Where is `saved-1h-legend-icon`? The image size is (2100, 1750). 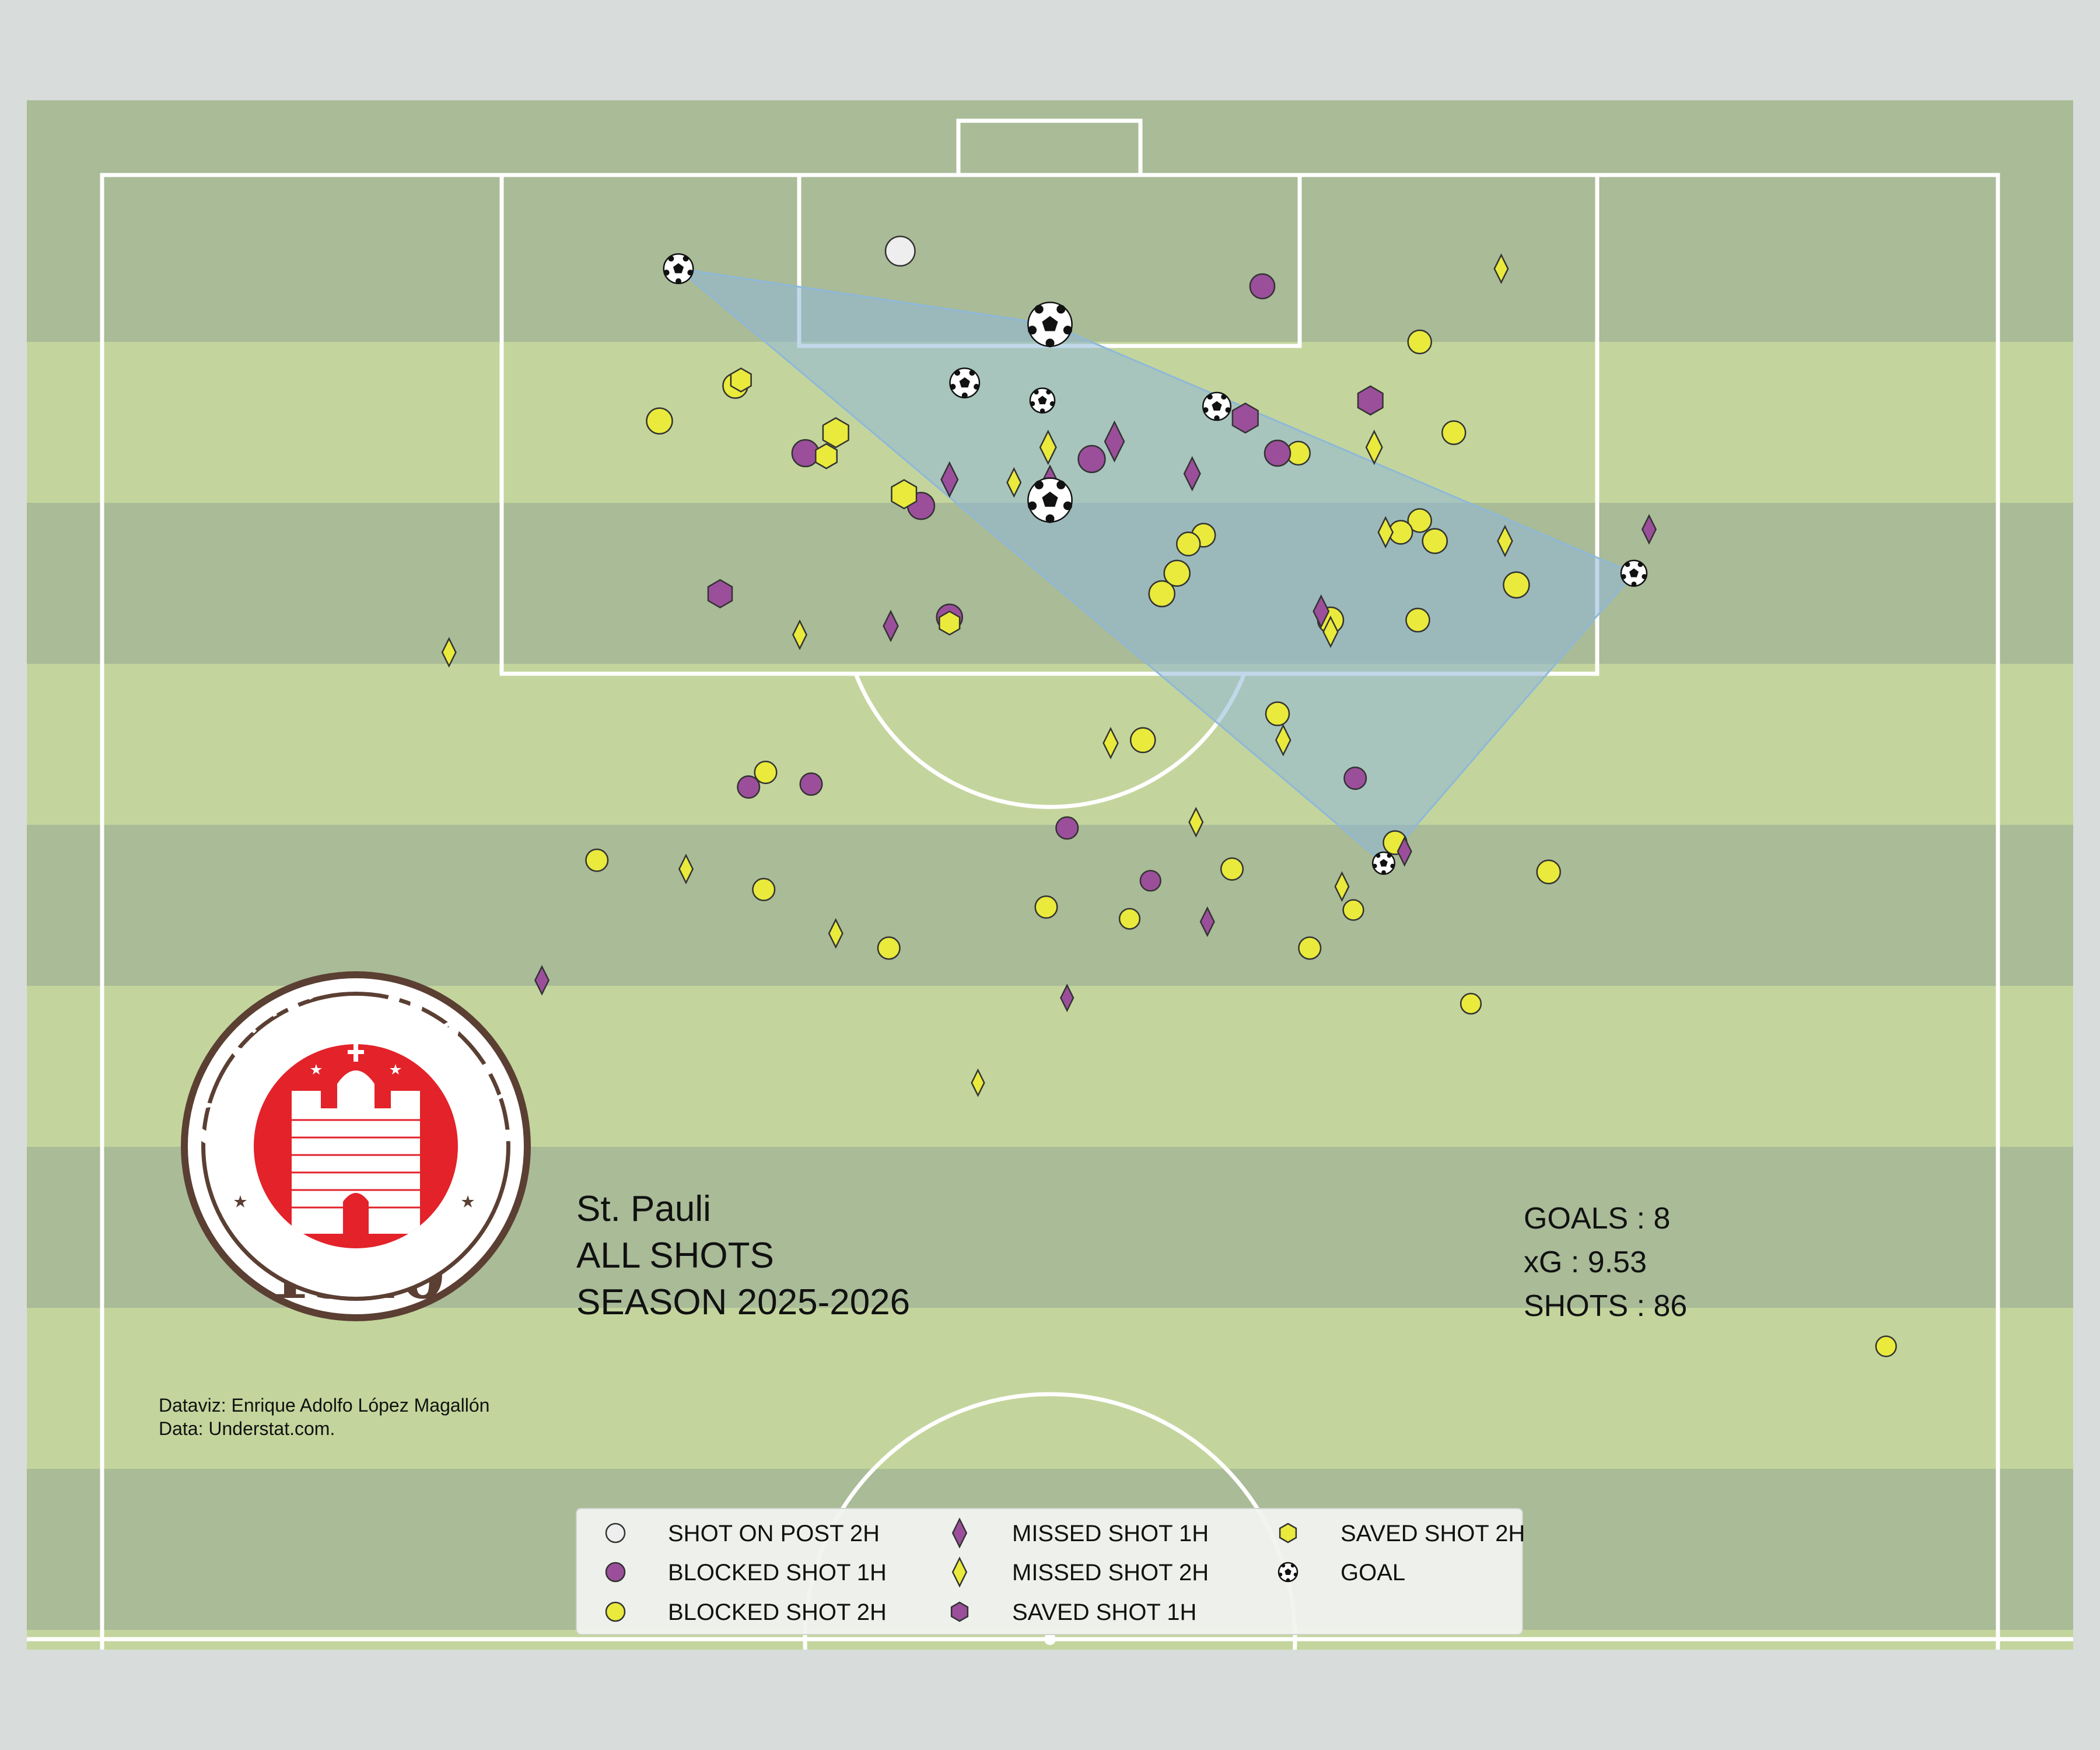 saved-1h-legend-icon is located at coordinates (959, 1611).